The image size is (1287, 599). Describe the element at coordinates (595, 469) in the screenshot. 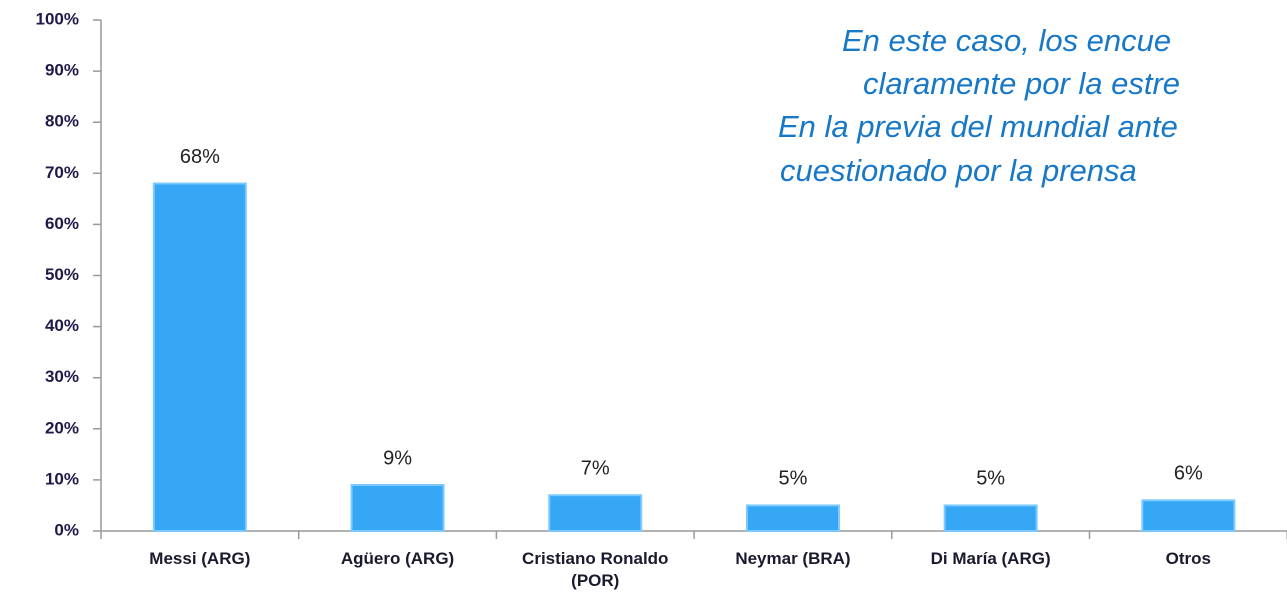

I see `value-label: 7%` at that location.